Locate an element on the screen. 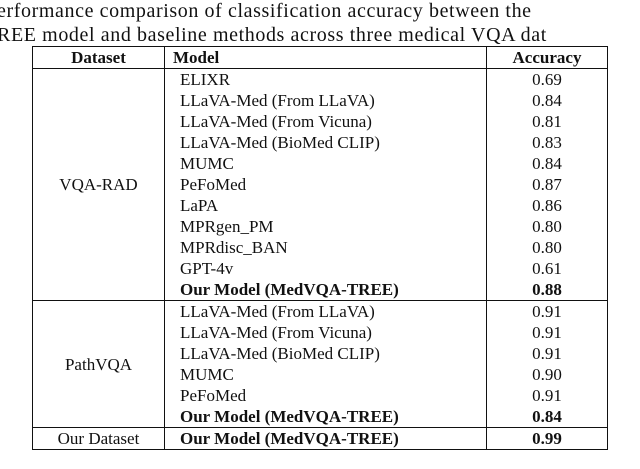 The height and width of the screenshot is (469, 640). accuracy-cell: 0.81 is located at coordinates (547, 121).